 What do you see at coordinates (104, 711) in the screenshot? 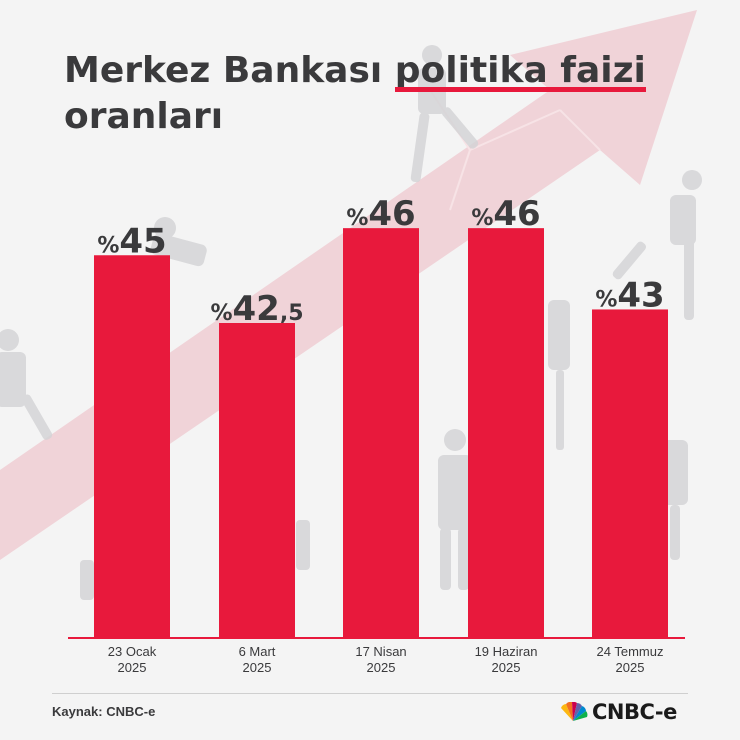
I see `source-label: Kaynak: CNBC-e` at bounding box center [104, 711].